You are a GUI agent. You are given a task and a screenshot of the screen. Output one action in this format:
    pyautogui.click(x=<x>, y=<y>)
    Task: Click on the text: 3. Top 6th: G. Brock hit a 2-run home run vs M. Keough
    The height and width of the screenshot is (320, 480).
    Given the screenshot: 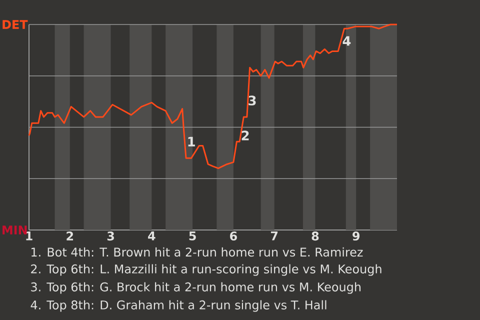 What is the action you would take?
    pyautogui.click(x=196, y=288)
    